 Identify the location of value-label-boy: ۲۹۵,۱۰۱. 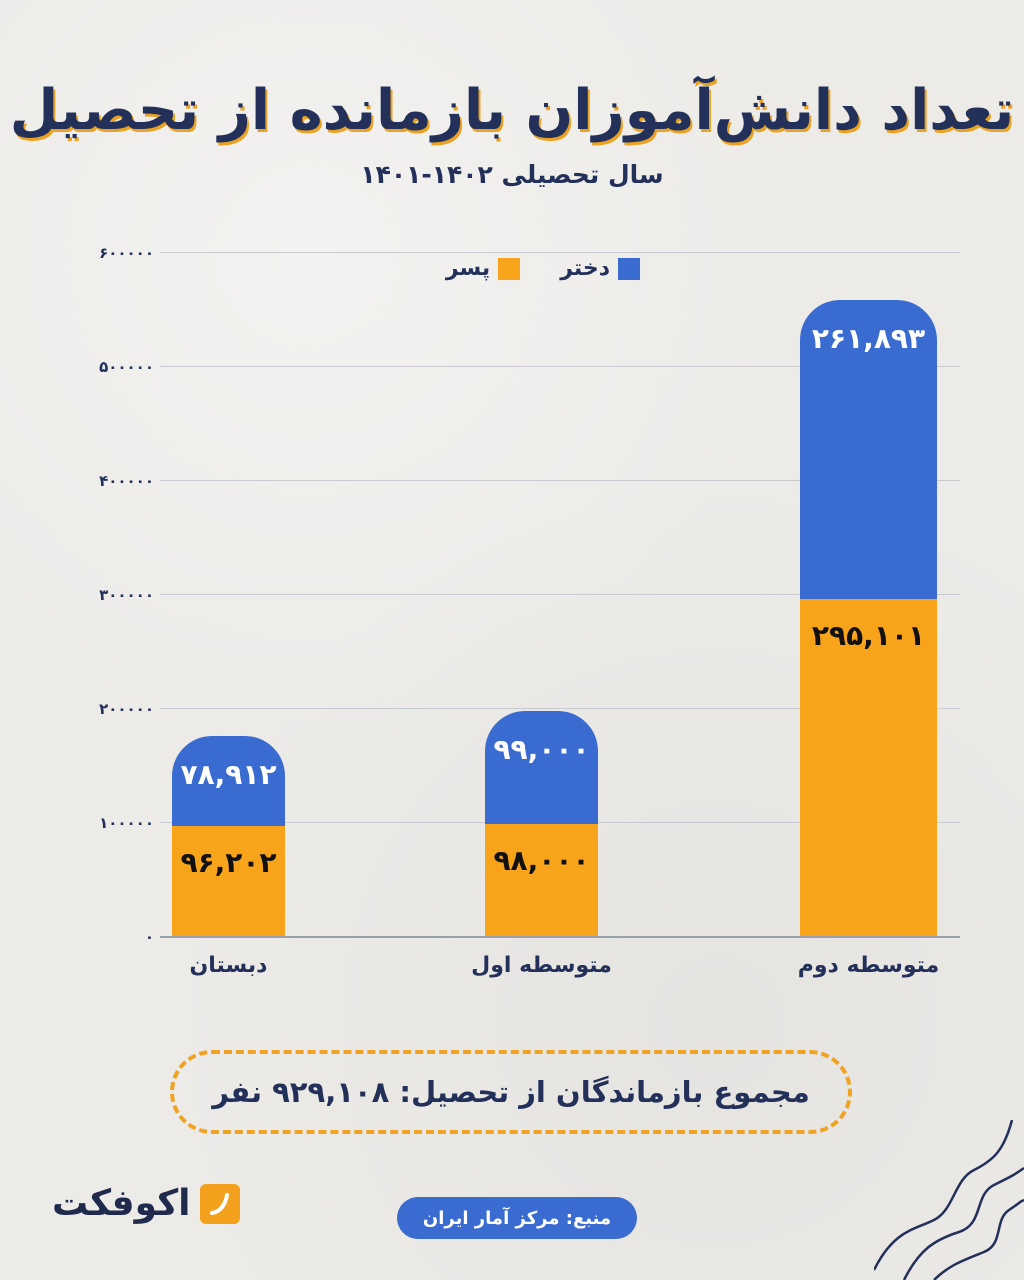
(868, 635).